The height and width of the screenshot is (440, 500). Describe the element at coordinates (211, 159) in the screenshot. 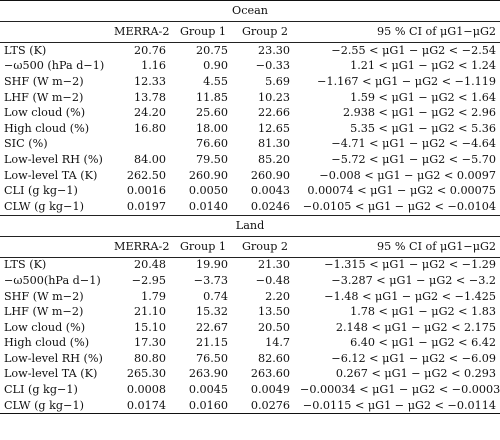

I see `group1-value: 79.50` at that location.